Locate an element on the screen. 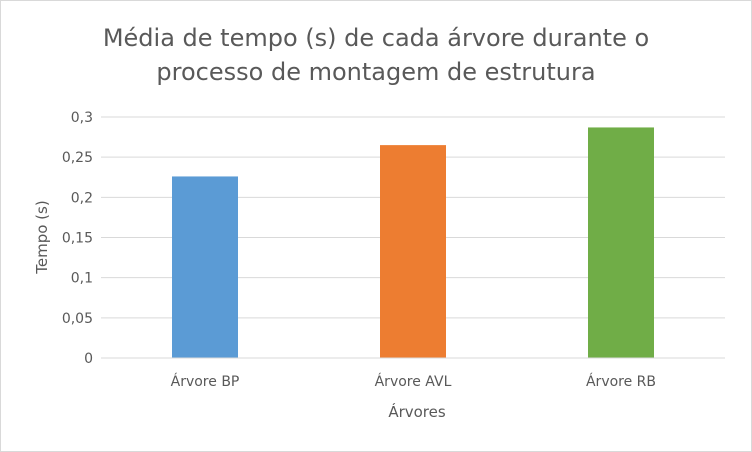 This screenshot has width=752, height=452. y-tick-label: 0,15 is located at coordinates (77, 239).